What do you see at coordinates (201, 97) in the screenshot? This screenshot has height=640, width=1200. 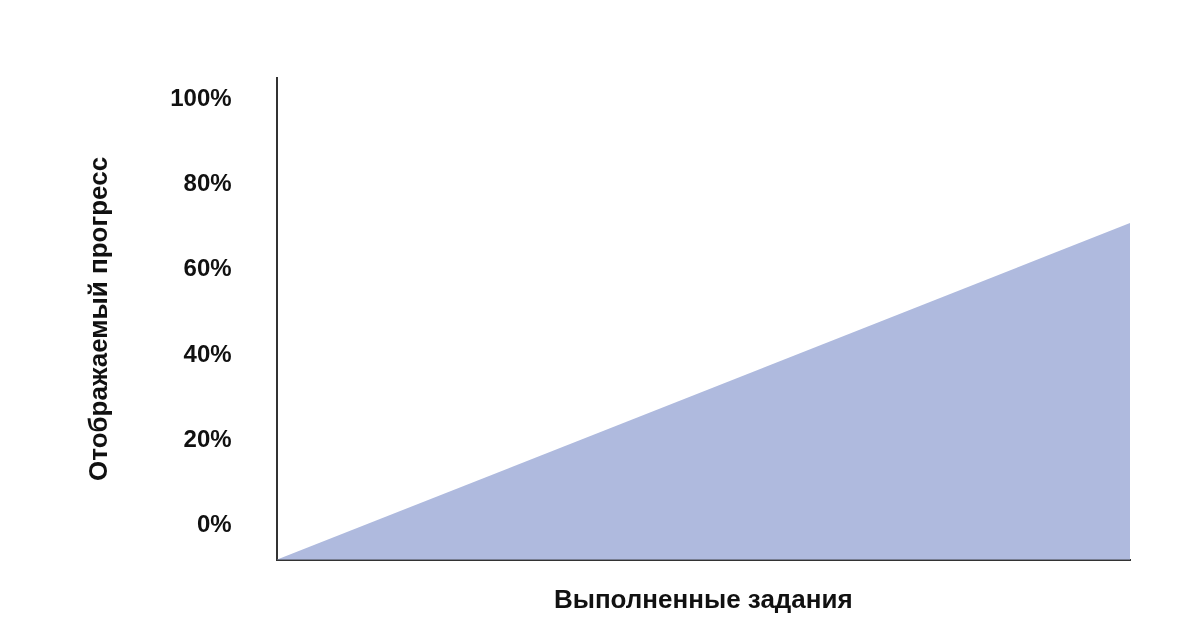 I see `y-tick-label: 100%` at bounding box center [201, 97].